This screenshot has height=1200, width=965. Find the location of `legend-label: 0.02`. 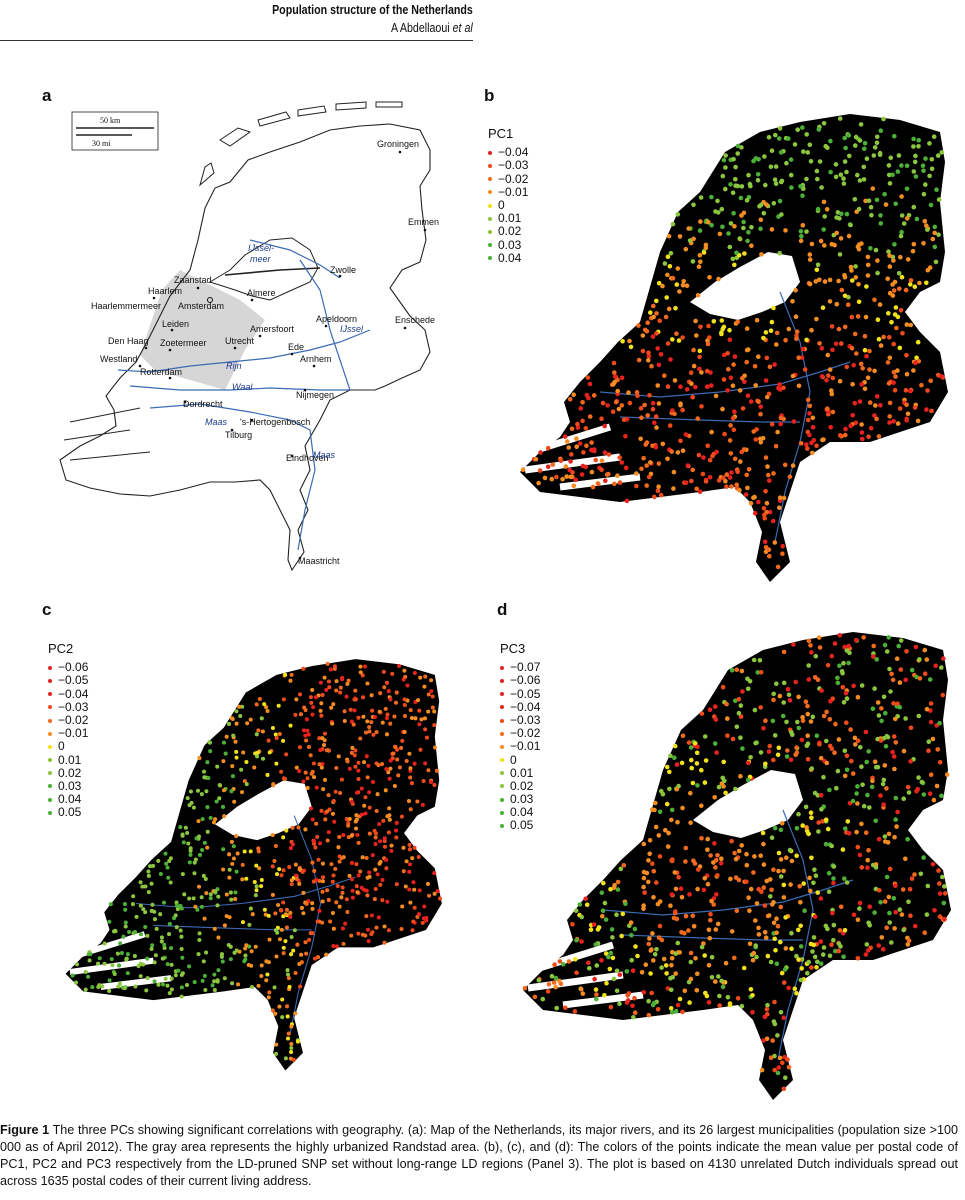

legend-label: 0.02 is located at coordinates (510, 231).